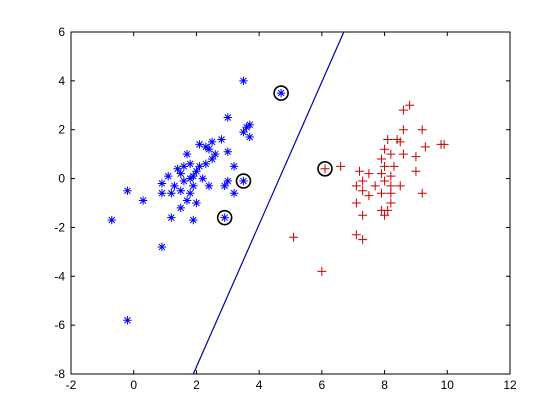 The image size is (560, 420). Describe the element at coordinates (448, 385) in the screenshot. I see `x-tick-label: 10` at that location.